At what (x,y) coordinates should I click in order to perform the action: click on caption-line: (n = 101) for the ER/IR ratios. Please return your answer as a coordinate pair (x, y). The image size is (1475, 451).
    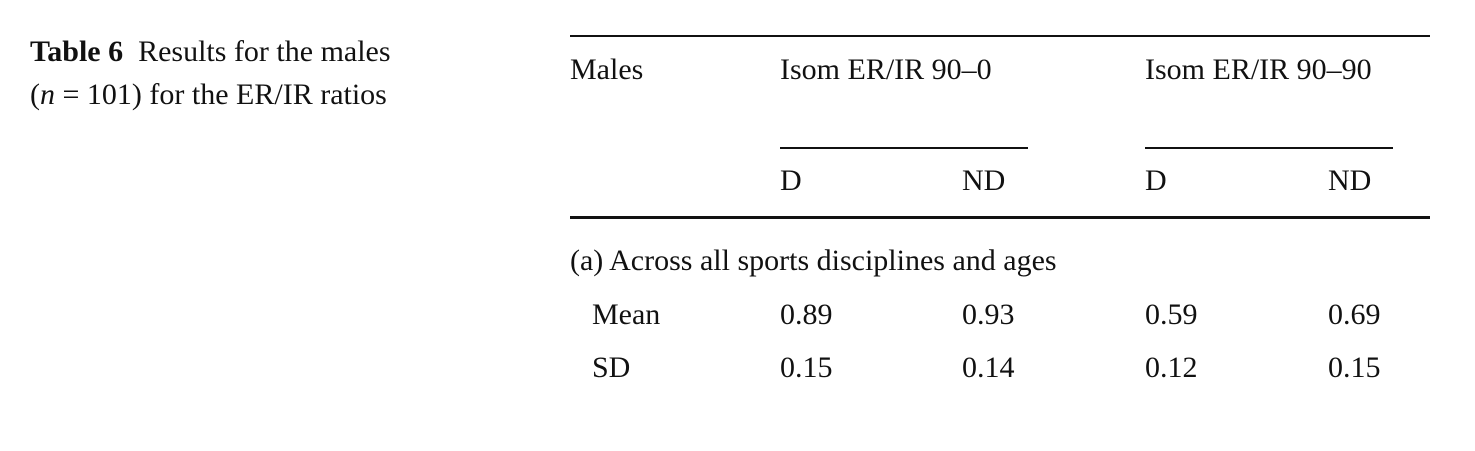
    Looking at the image, I should click on (208, 95).